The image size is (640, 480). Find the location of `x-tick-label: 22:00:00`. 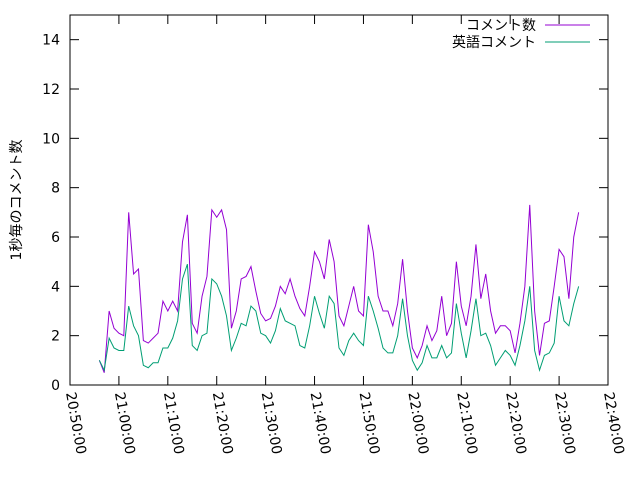

x-tick-label: 22:00:00 is located at coordinates (417, 423).